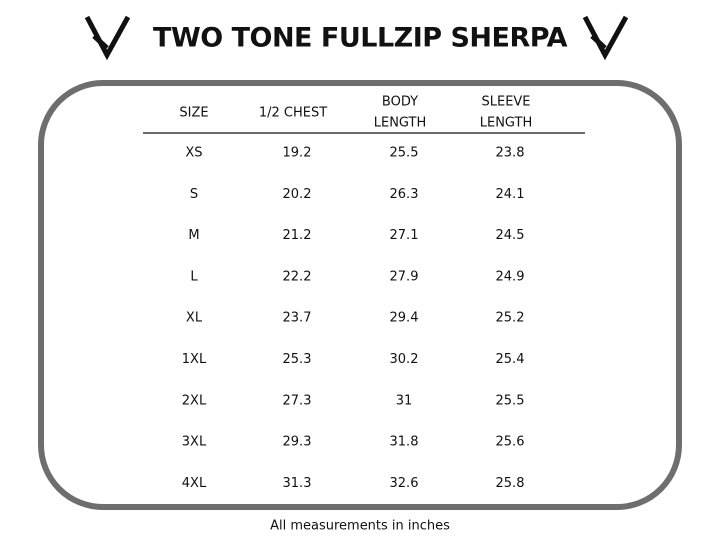 The image size is (720, 556). What do you see at coordinates (510, 318) in the screenshot?
I see `measurement: 25.2` at bounding box center [510, 318].